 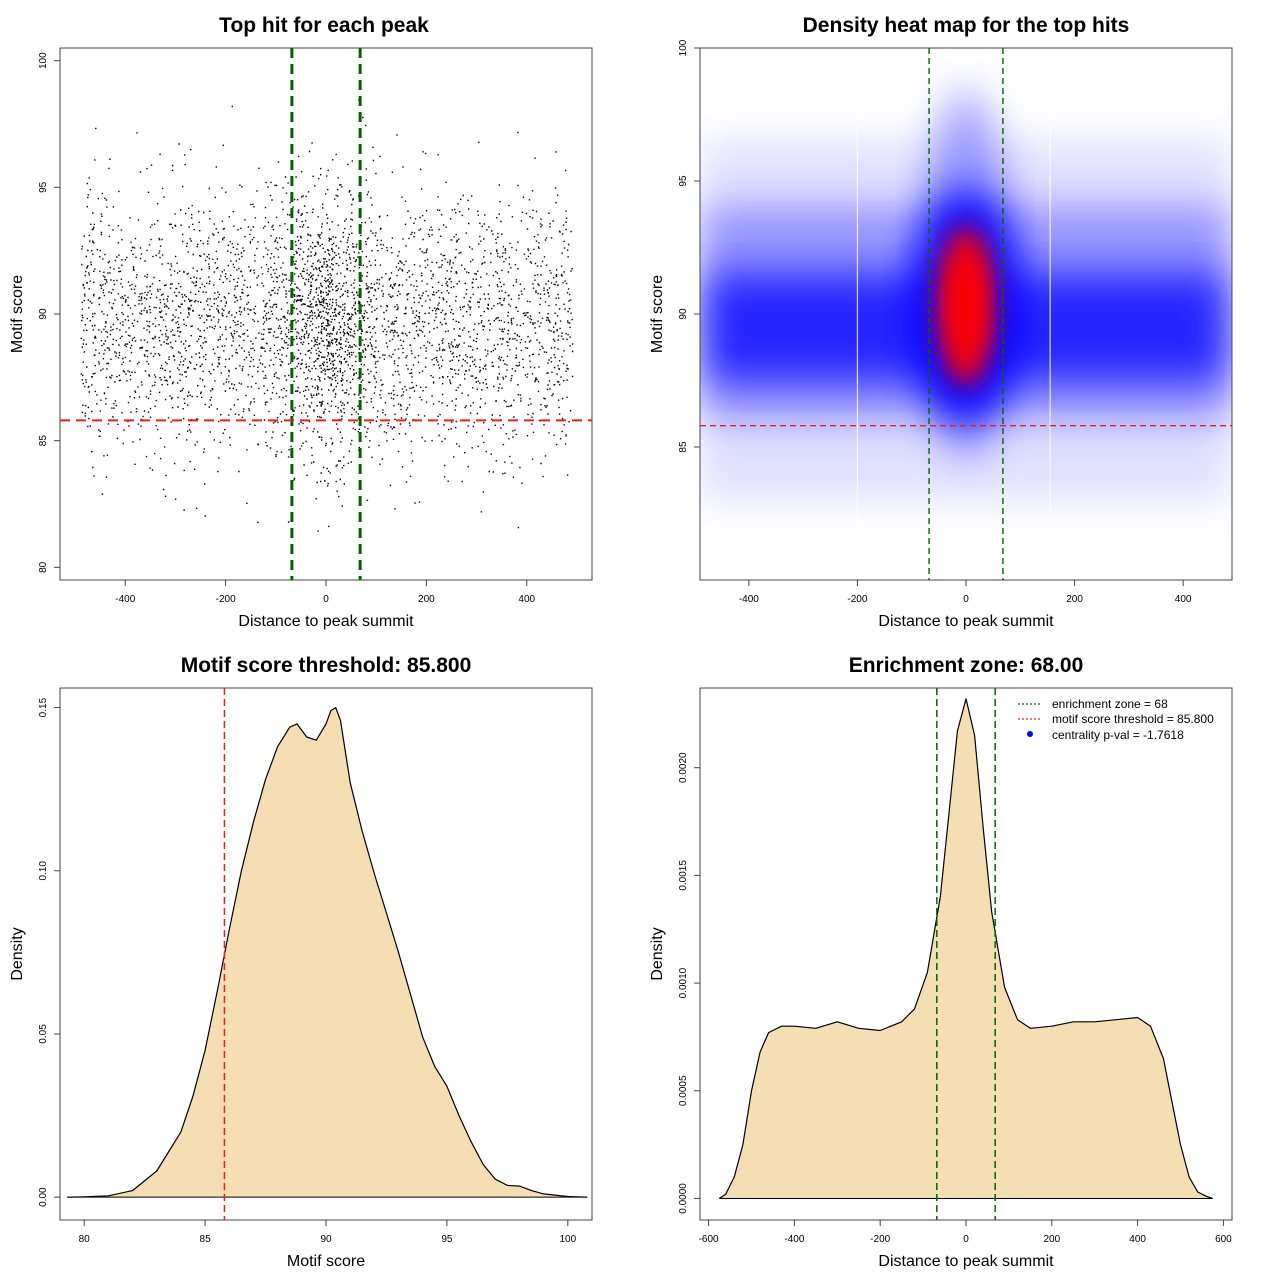 What do you see at coordinates (1110, 704) in the screenshot?
I see `legend-zone-label: enrichment zone = 68` at bounding box center [1110, 704].